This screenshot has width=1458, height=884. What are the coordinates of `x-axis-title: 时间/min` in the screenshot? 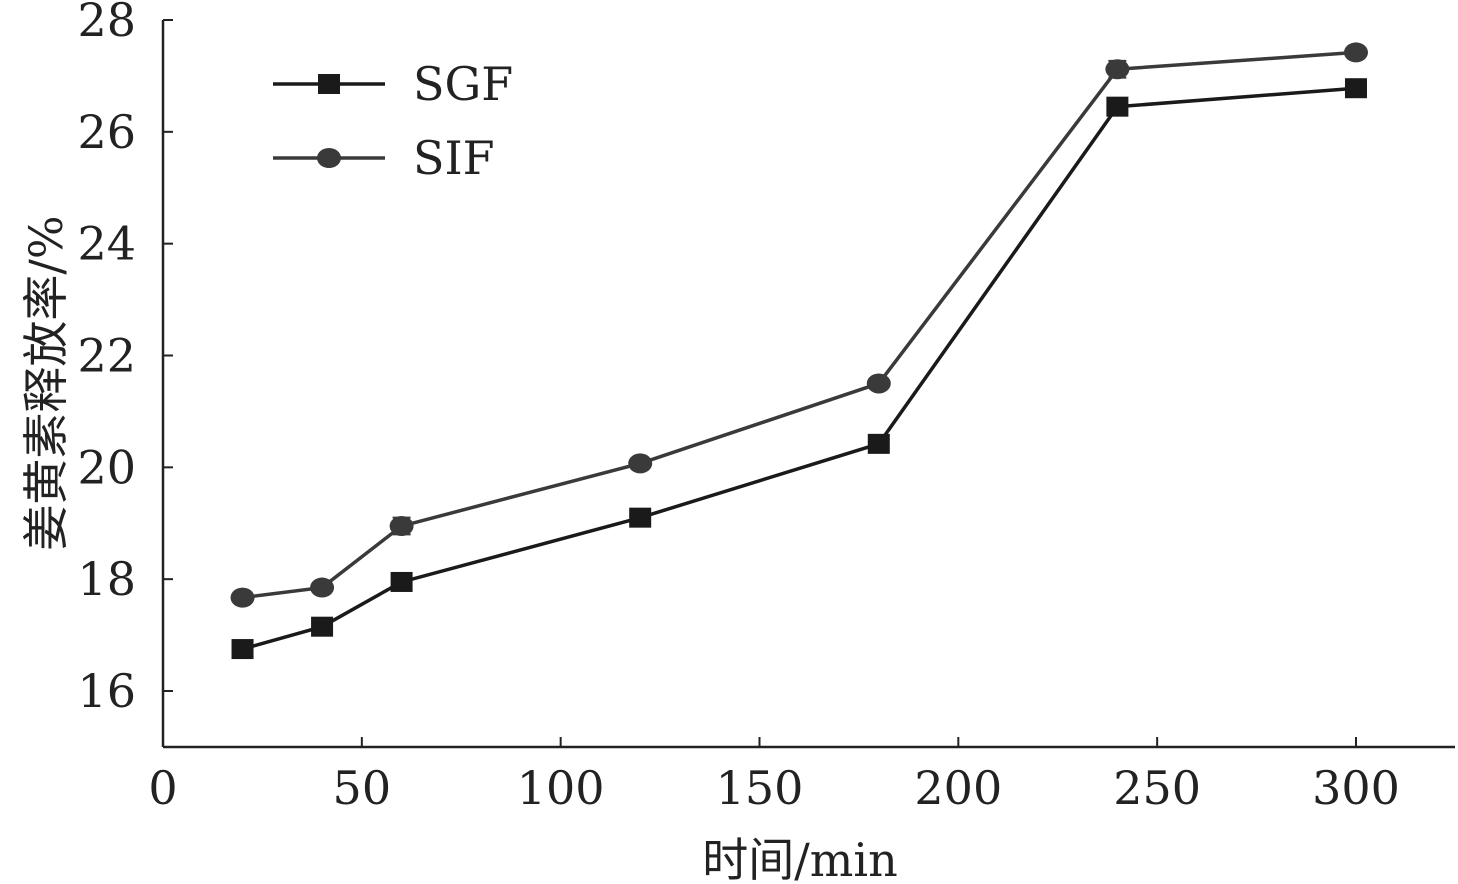 It's located at (799, 858).